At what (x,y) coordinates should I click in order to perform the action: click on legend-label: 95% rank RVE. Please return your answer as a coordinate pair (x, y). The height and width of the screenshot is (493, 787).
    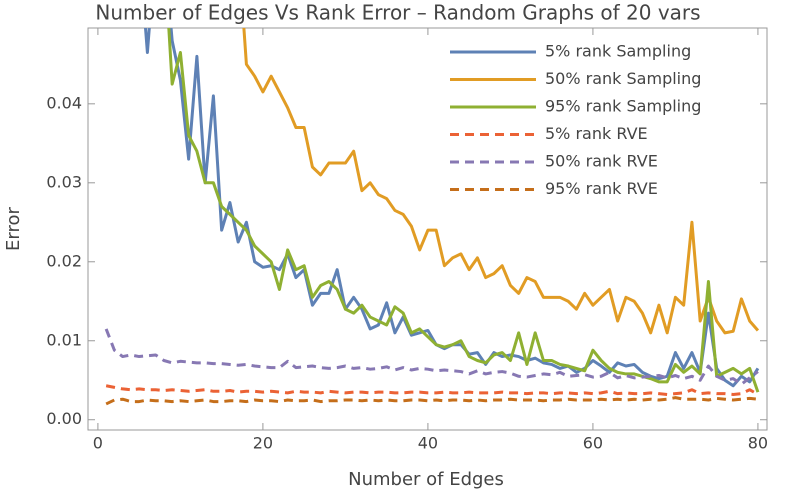
    Looking at the image, I should click on (601, 188).